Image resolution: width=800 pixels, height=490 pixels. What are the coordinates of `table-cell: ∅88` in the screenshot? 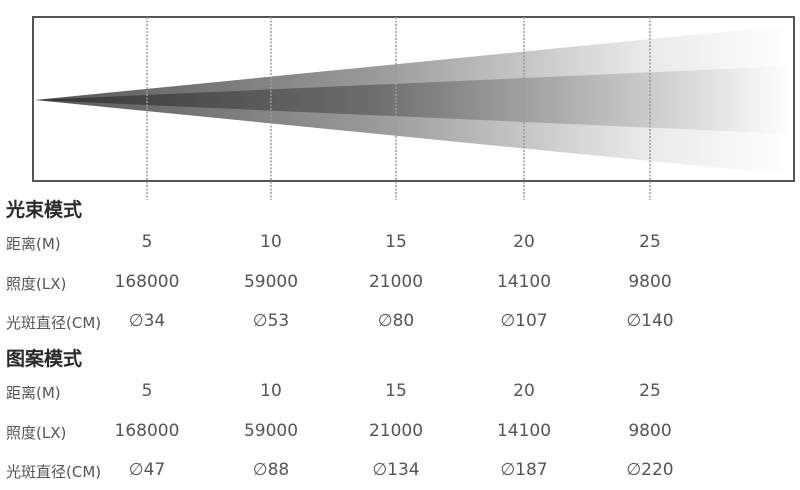 It's located at (271, 470).